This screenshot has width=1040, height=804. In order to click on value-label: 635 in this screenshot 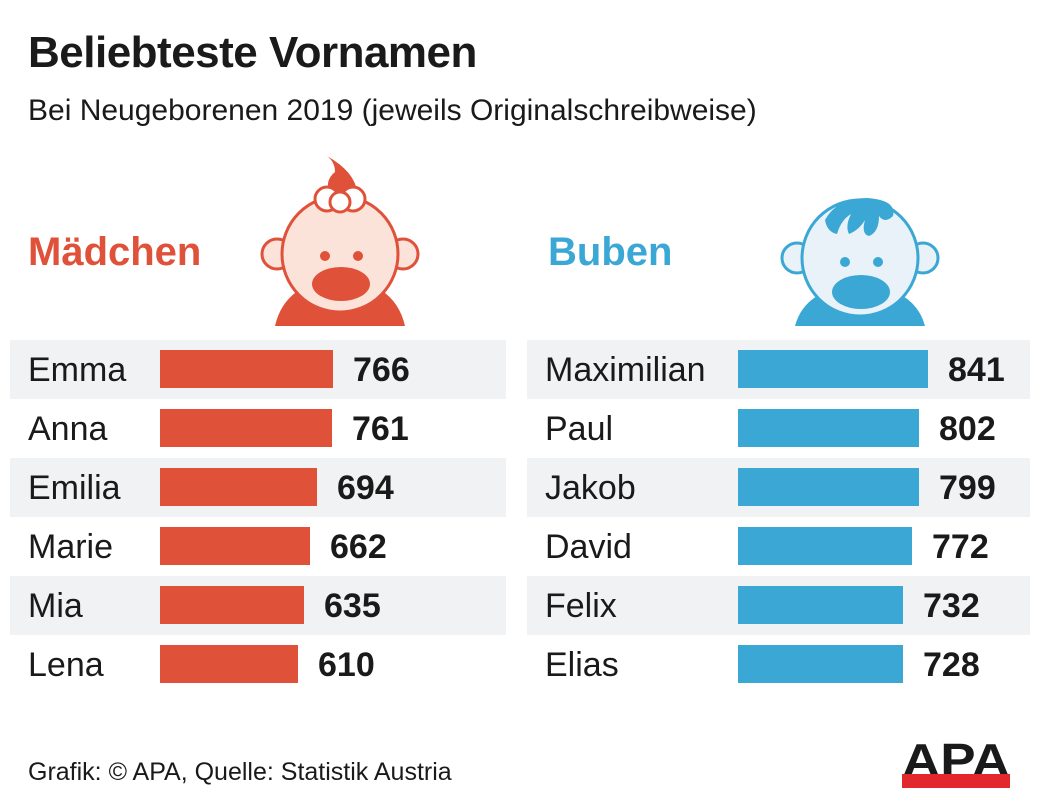, I will do `click(352, 606)`.